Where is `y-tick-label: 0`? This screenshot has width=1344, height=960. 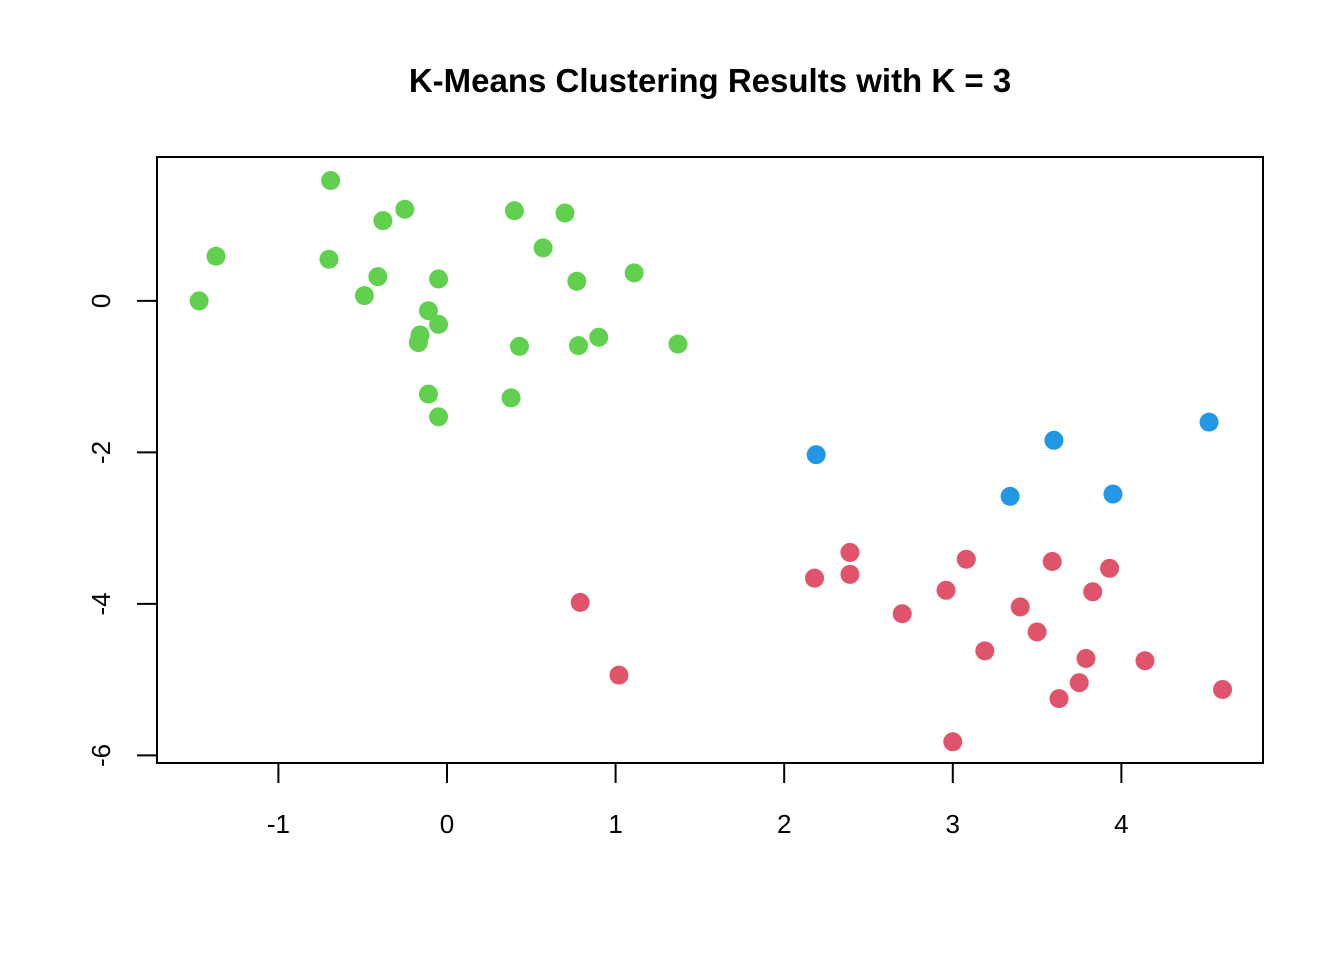
y-tick-label: 0 is located at coordinates (101, 301).